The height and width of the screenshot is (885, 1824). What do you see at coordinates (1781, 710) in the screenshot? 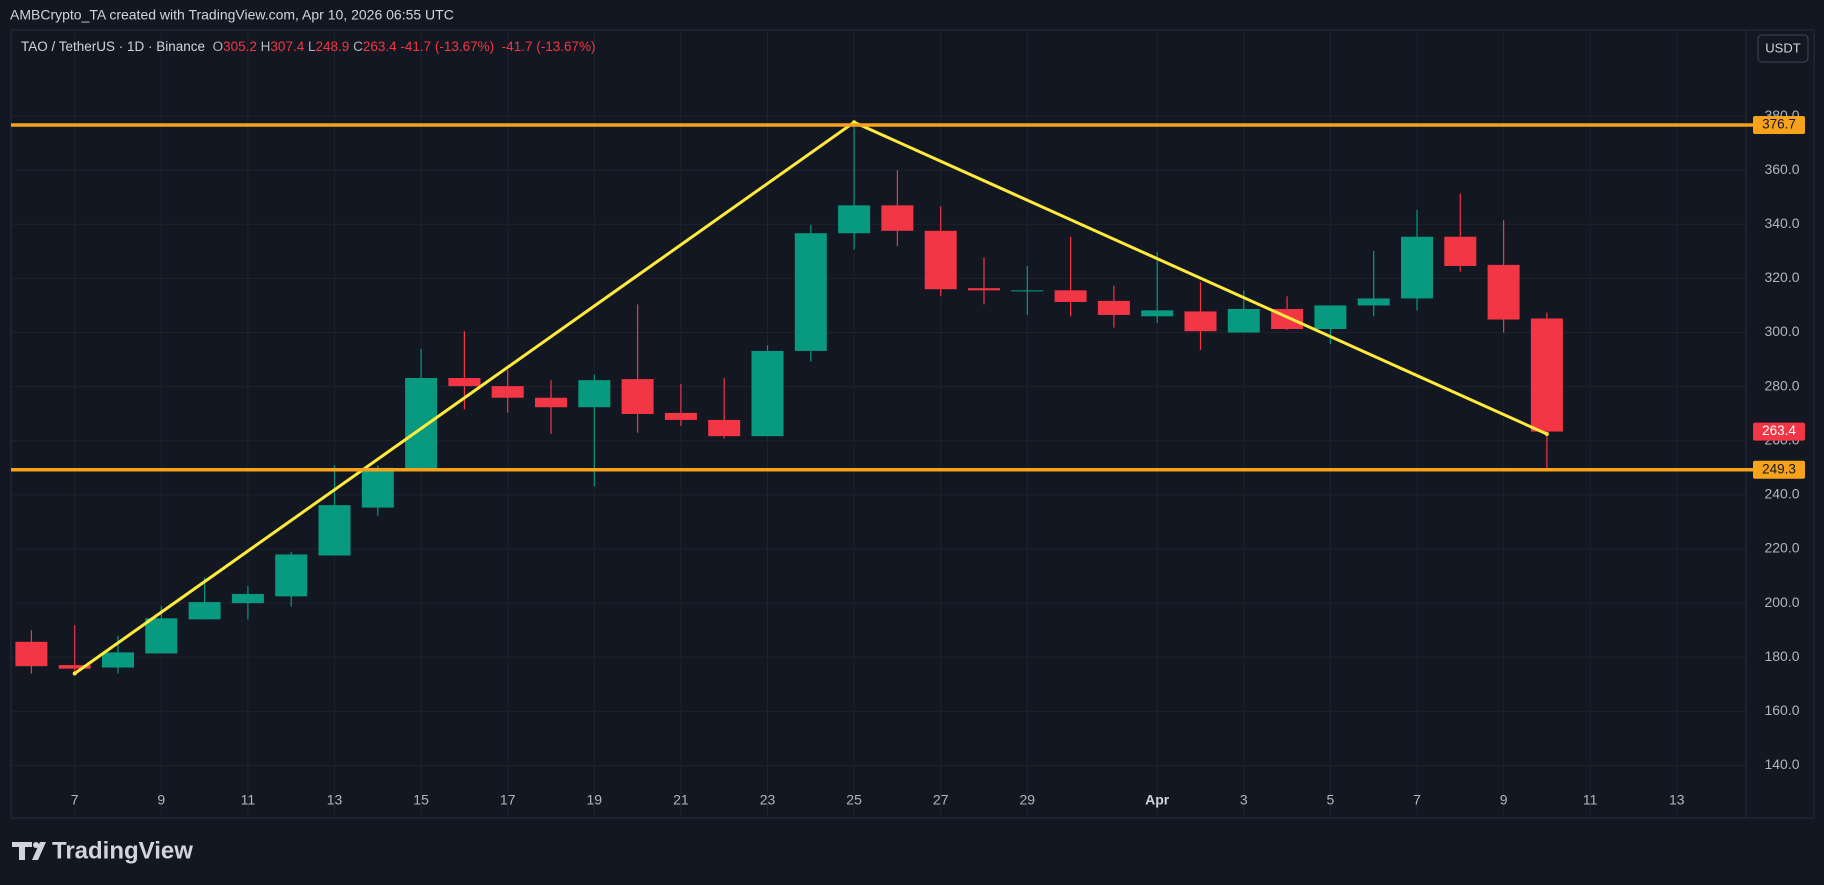
I see `y-tick-label: 160.0` at bounding box center [1781, 710].